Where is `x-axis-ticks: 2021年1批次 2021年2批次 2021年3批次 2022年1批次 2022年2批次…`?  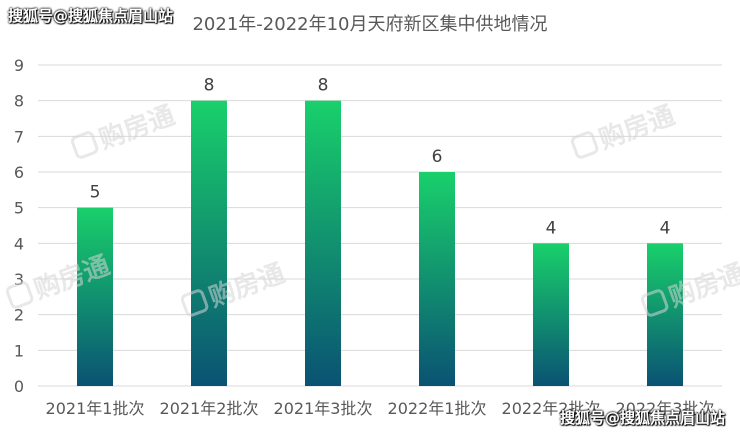 x-axis-ticks: 2021年1批次 2021年2批次 2021年3批次 2022年1批次 2022年2批次… is located at coordinates (380, 408).